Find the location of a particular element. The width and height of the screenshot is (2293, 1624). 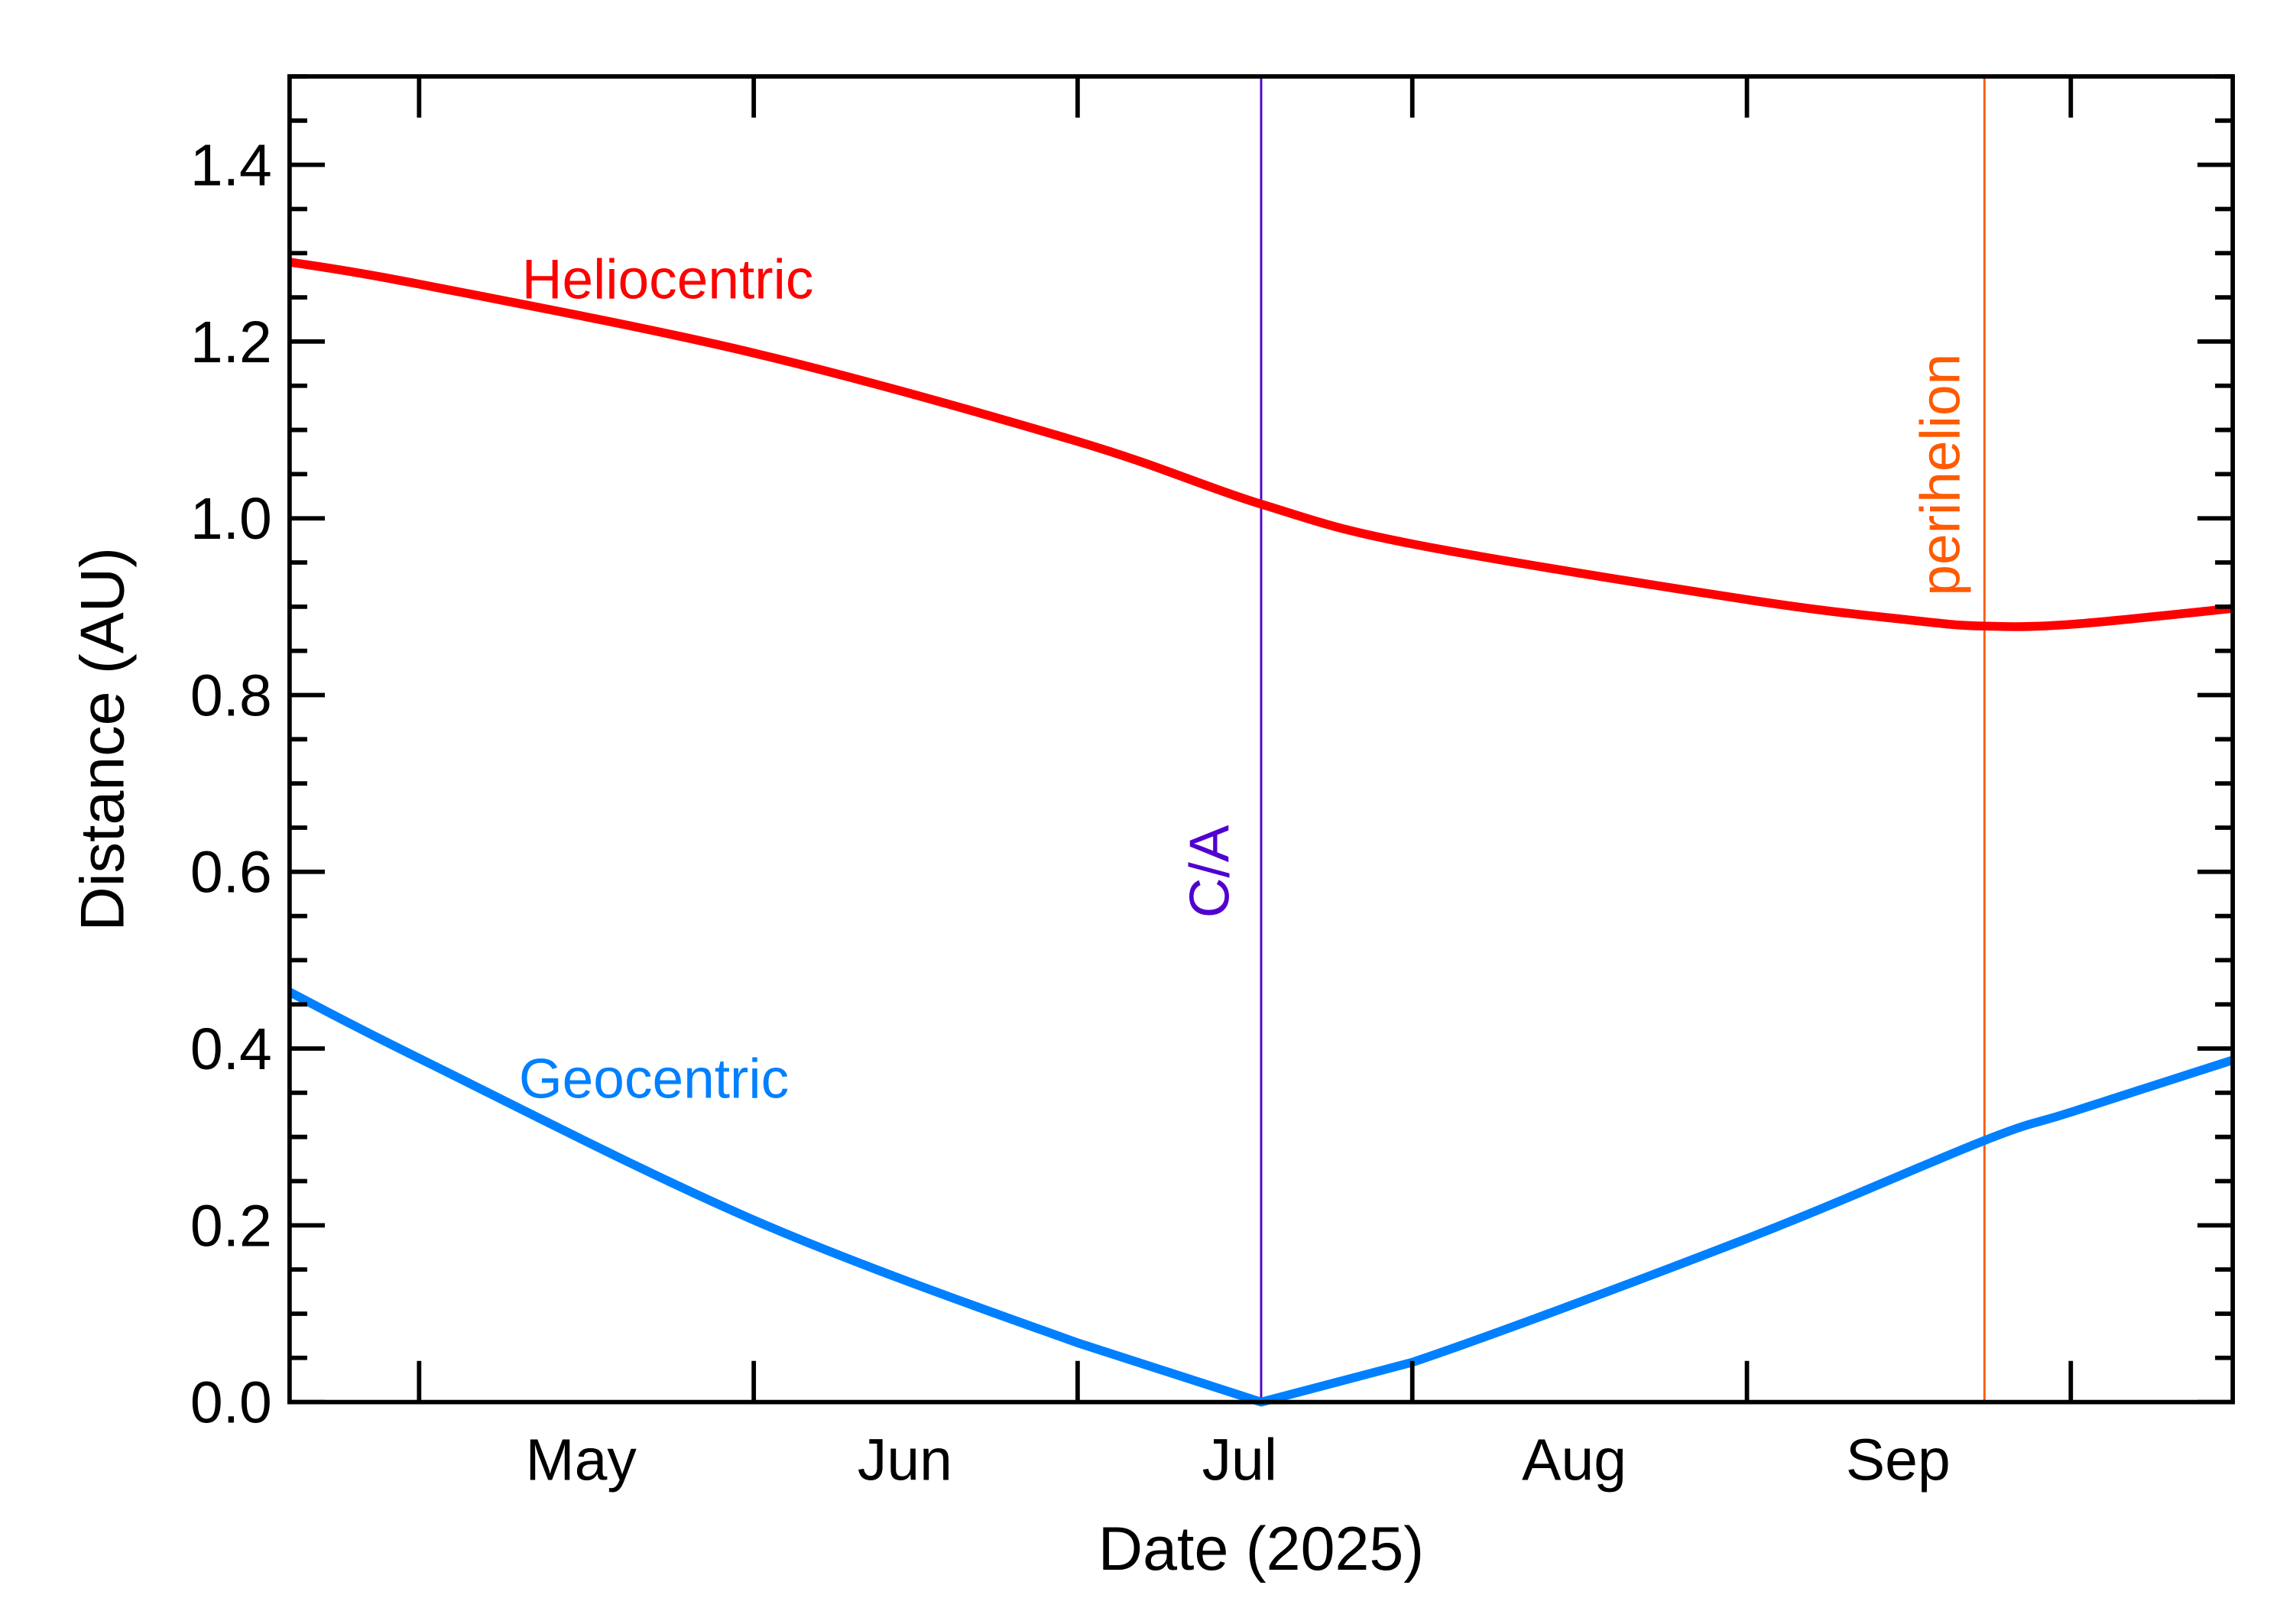

y-tick-label: 1.0 is located at coordinates (231, 519).